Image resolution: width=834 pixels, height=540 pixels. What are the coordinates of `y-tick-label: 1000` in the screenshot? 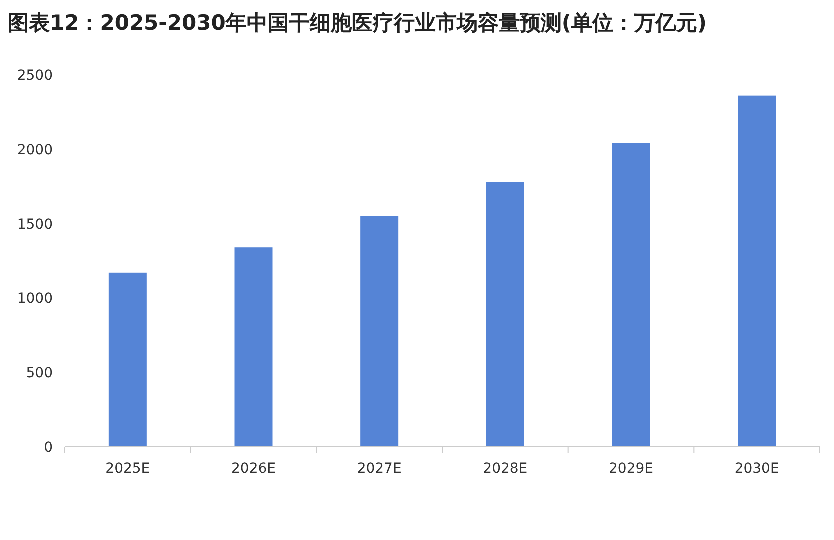 It's located at (35, 299).